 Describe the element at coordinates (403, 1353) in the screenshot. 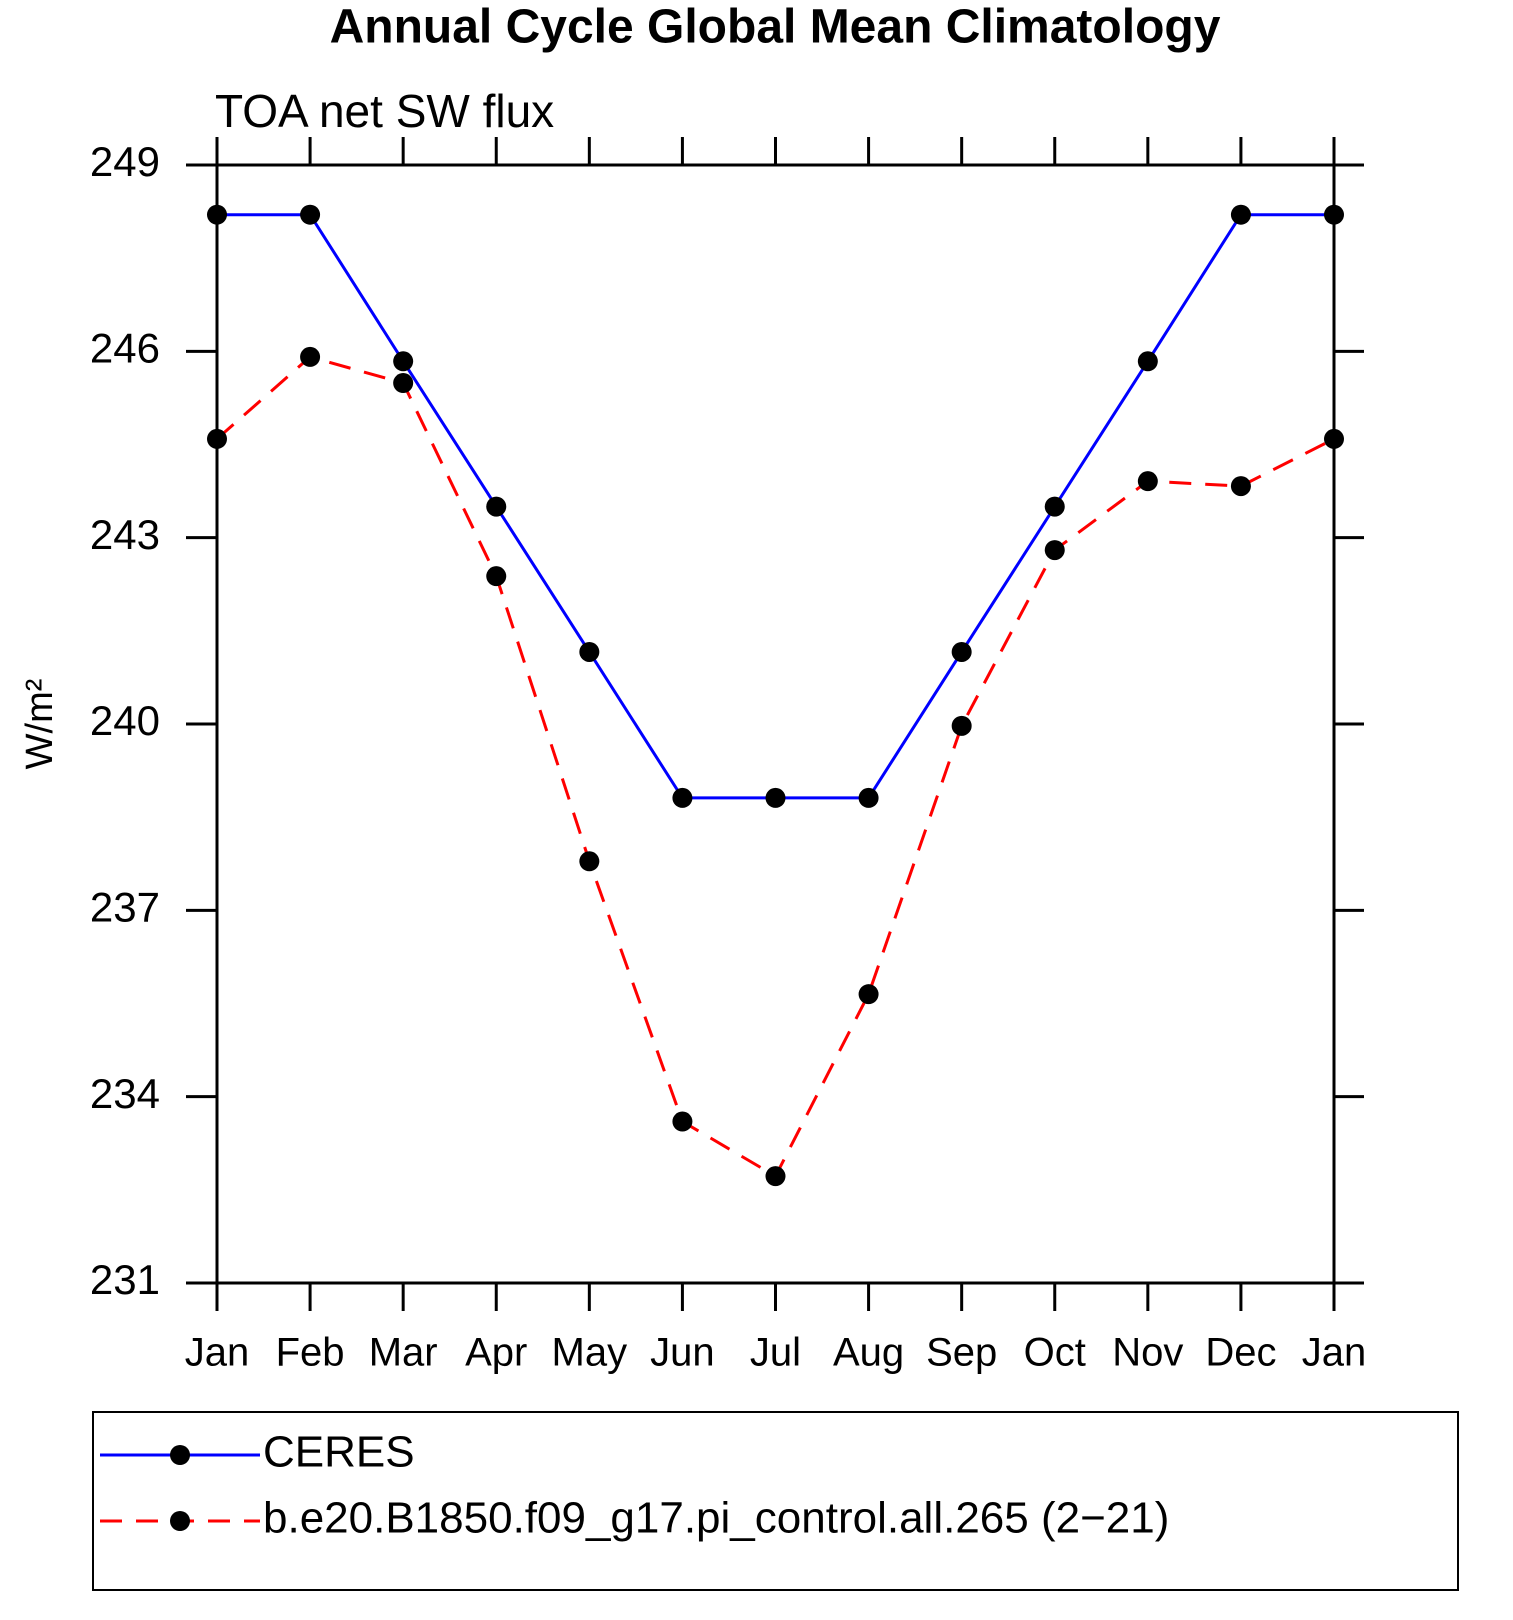

I see `x-tick-label: Mar` at that location.